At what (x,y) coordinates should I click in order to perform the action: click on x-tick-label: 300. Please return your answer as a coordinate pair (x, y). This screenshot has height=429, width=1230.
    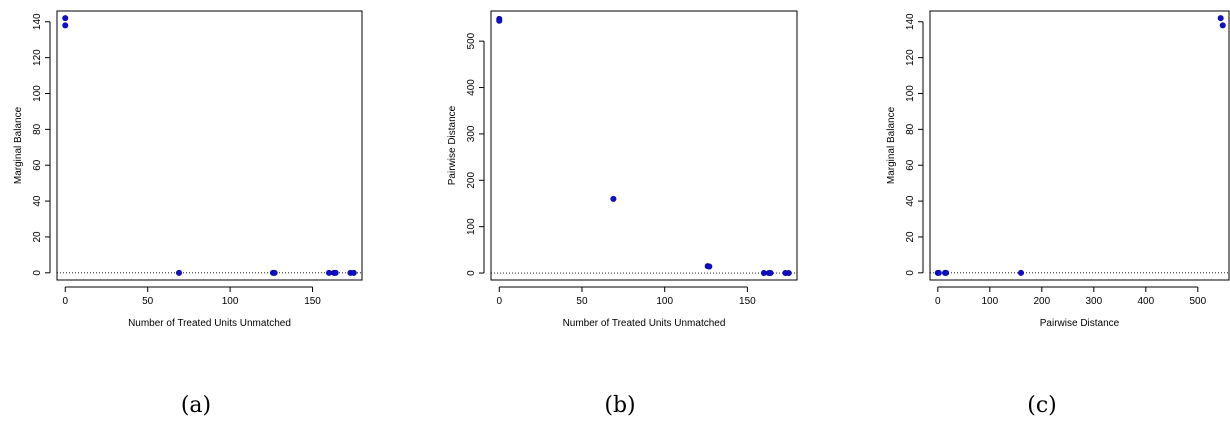
    Looking at the image, I should click on (1093, 301).